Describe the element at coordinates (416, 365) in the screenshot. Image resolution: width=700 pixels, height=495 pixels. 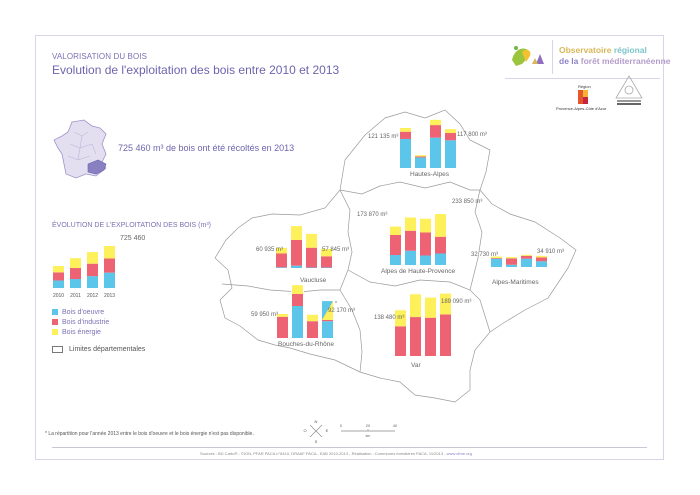
I see `department-name: Var` at that location.